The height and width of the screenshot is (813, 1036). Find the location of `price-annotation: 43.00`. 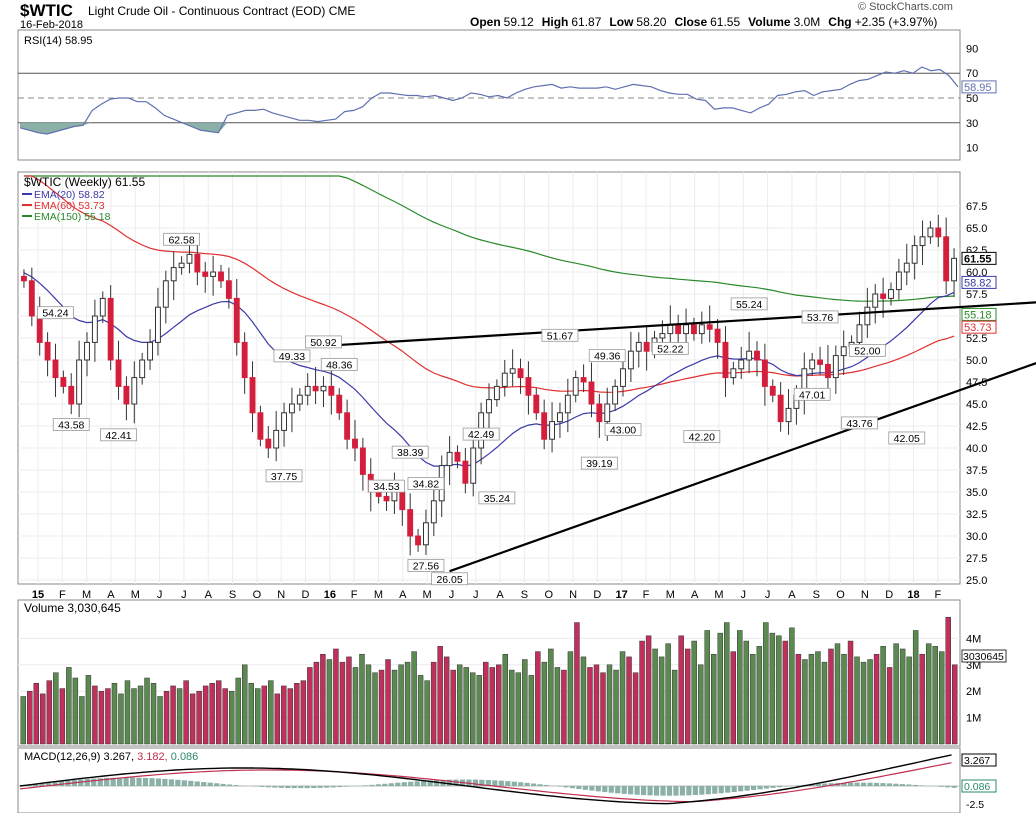

price-annotation: 43.00 is located at coordinates (623, 431).